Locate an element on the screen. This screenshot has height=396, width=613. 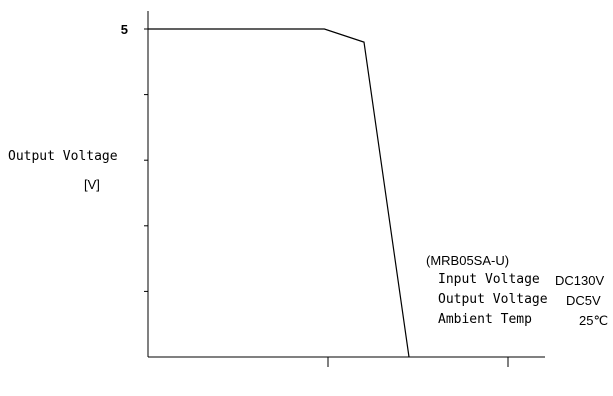
model-label: (MRB05SA-U) is located at coordinates (468, 260).